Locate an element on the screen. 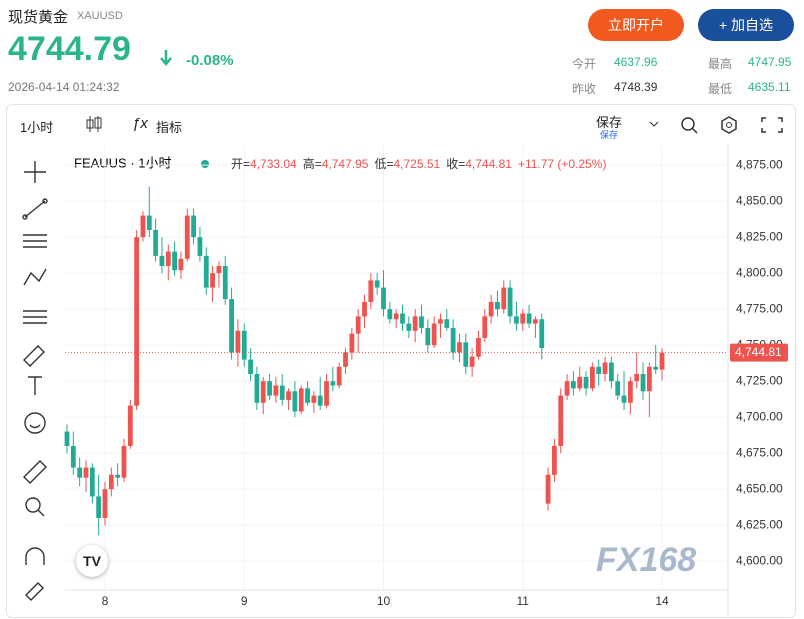 The image size is (804, 619). save-sub: 保存 is located at coordinates (609, 135).